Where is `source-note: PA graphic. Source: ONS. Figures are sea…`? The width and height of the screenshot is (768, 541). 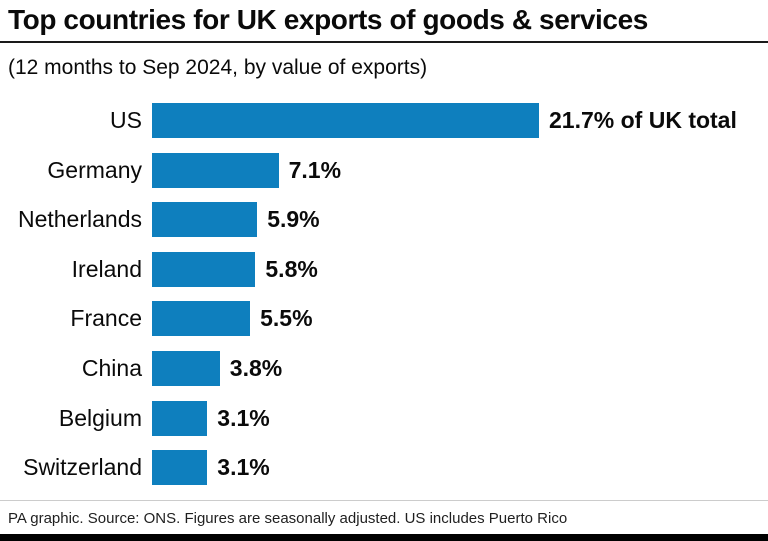
source-note: PA graphic. Source: ONS. Figures are sea… is located at coordinates (288, 518).